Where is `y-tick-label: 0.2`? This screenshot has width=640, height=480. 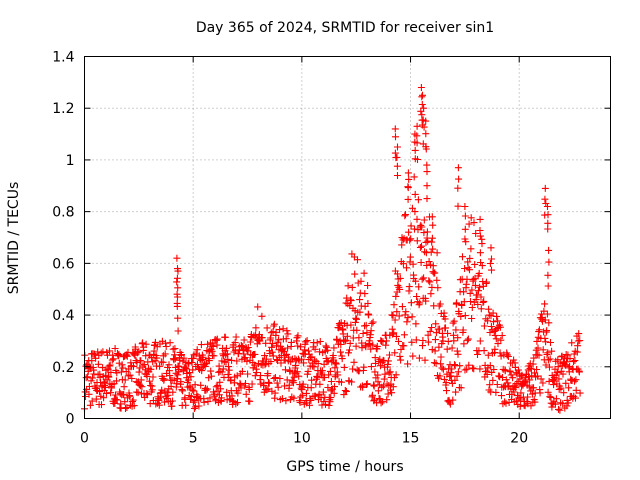
y-tick-label: 0.2 is located at coordinates (63, 368).